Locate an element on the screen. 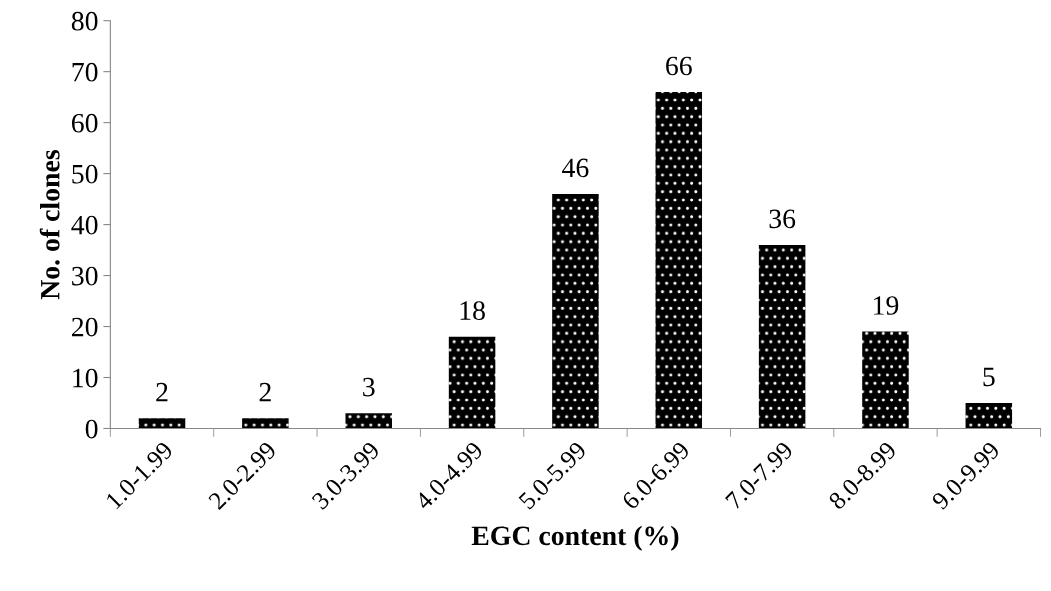 This screenshot has height=591, width=1051. y-tick-label: 50 is located at coordinates (85, 174).